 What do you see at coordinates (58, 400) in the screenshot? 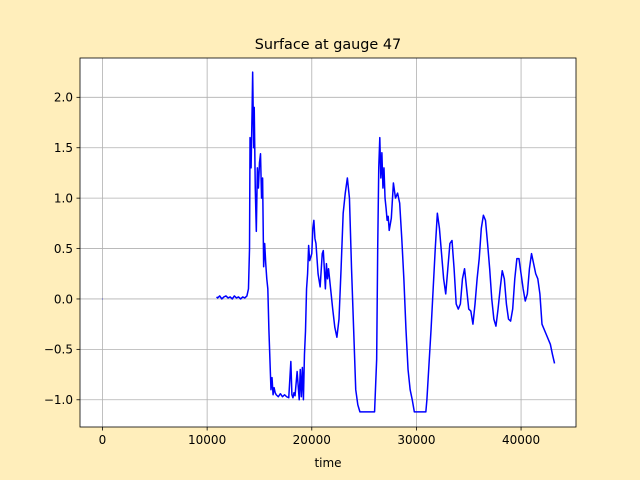
I see `y-tick-label: −1.0` at bounding box center [58, 400].